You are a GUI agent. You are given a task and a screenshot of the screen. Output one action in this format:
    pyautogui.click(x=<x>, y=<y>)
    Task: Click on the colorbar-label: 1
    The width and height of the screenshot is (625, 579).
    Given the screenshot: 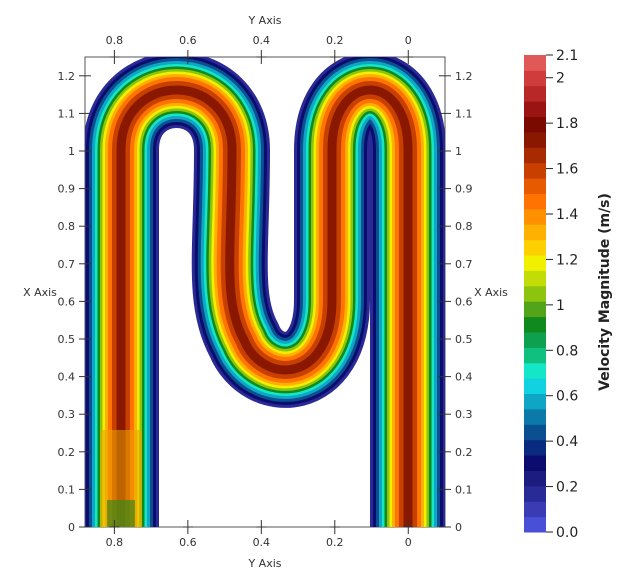 What is the action you would take?
    pyautogui.click(x=560, y=306)
    